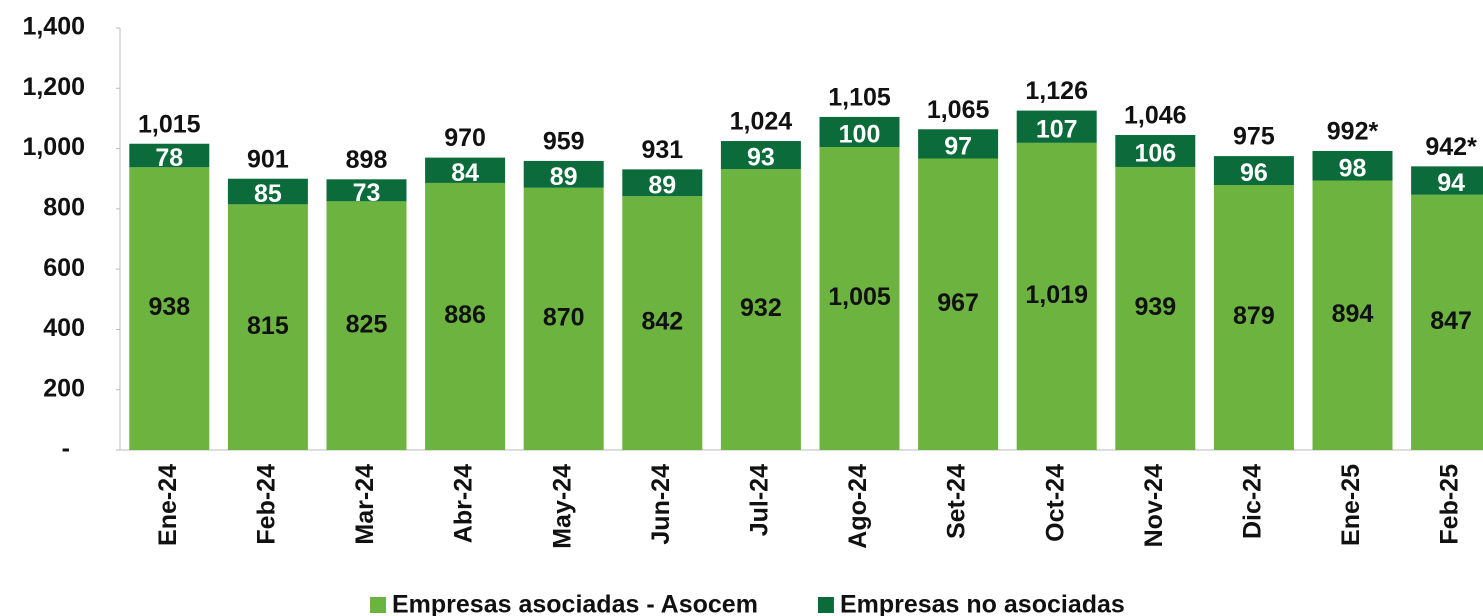 The image size is (1483, 616). Describe the element at coordinates (1451, 321) in the screenshot. I see `value-label: 847` at that location.